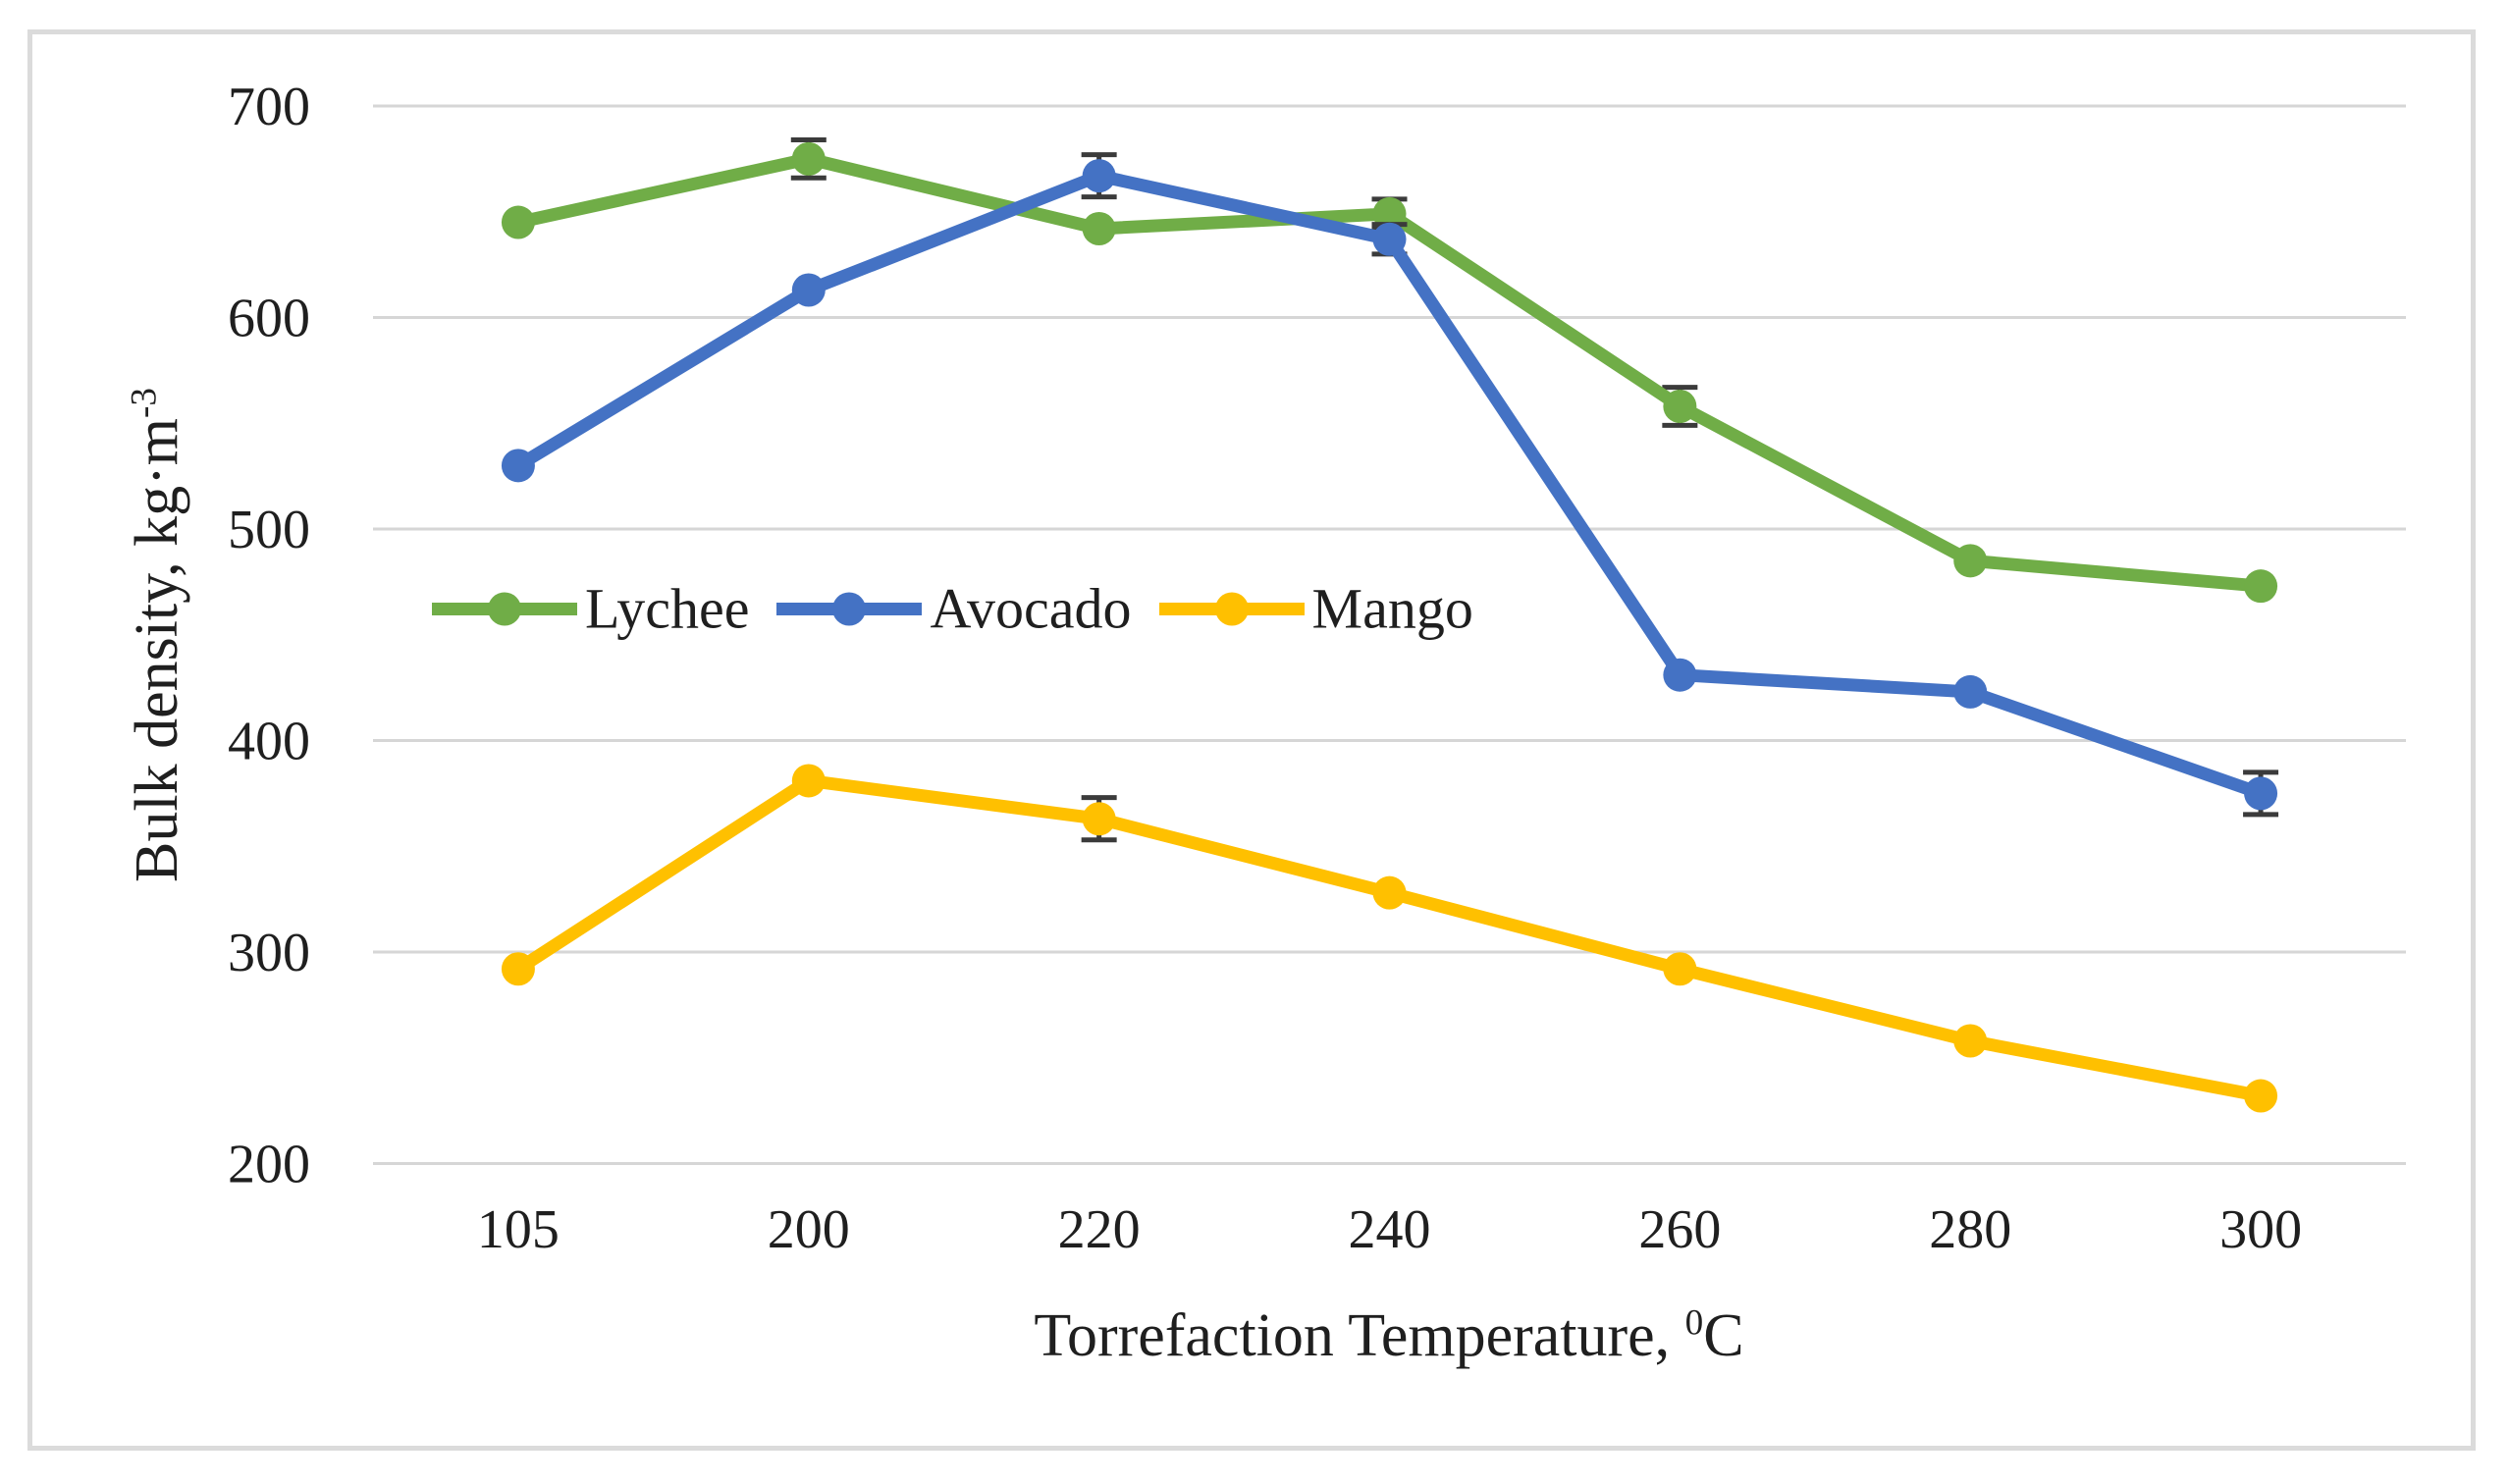  What do you see at coordinates (518, 1229) in the screenshot?
I see `x-tick-label-105: 105` at bounding box center [518, 1229].